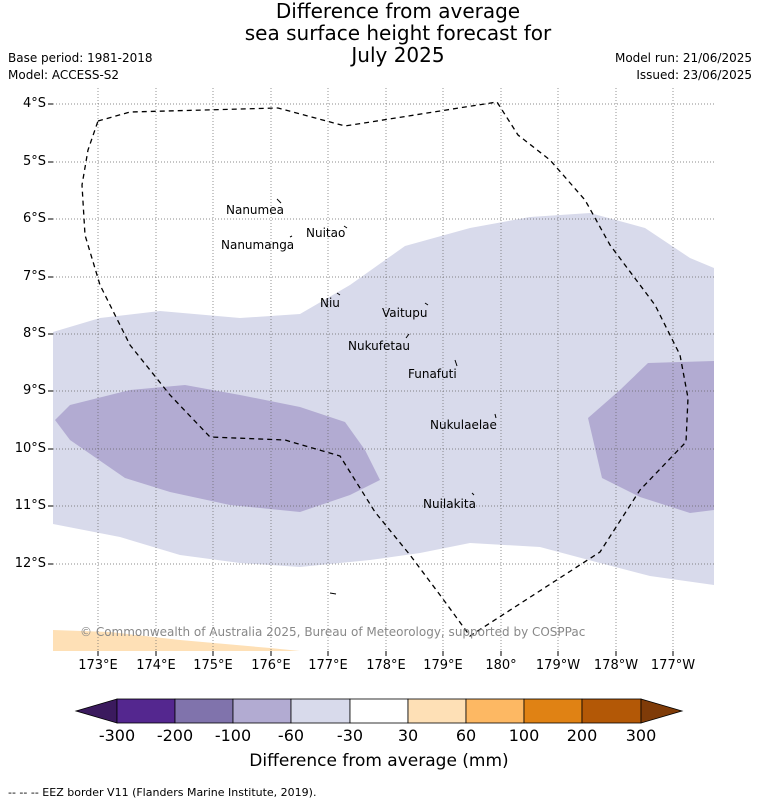 The width and height of the screenshot is (758, 804). What do you see at coordinates (217, 448) in the screenshot?
I see `anomaly-band-medium-west` at bounding box center [217, 448].